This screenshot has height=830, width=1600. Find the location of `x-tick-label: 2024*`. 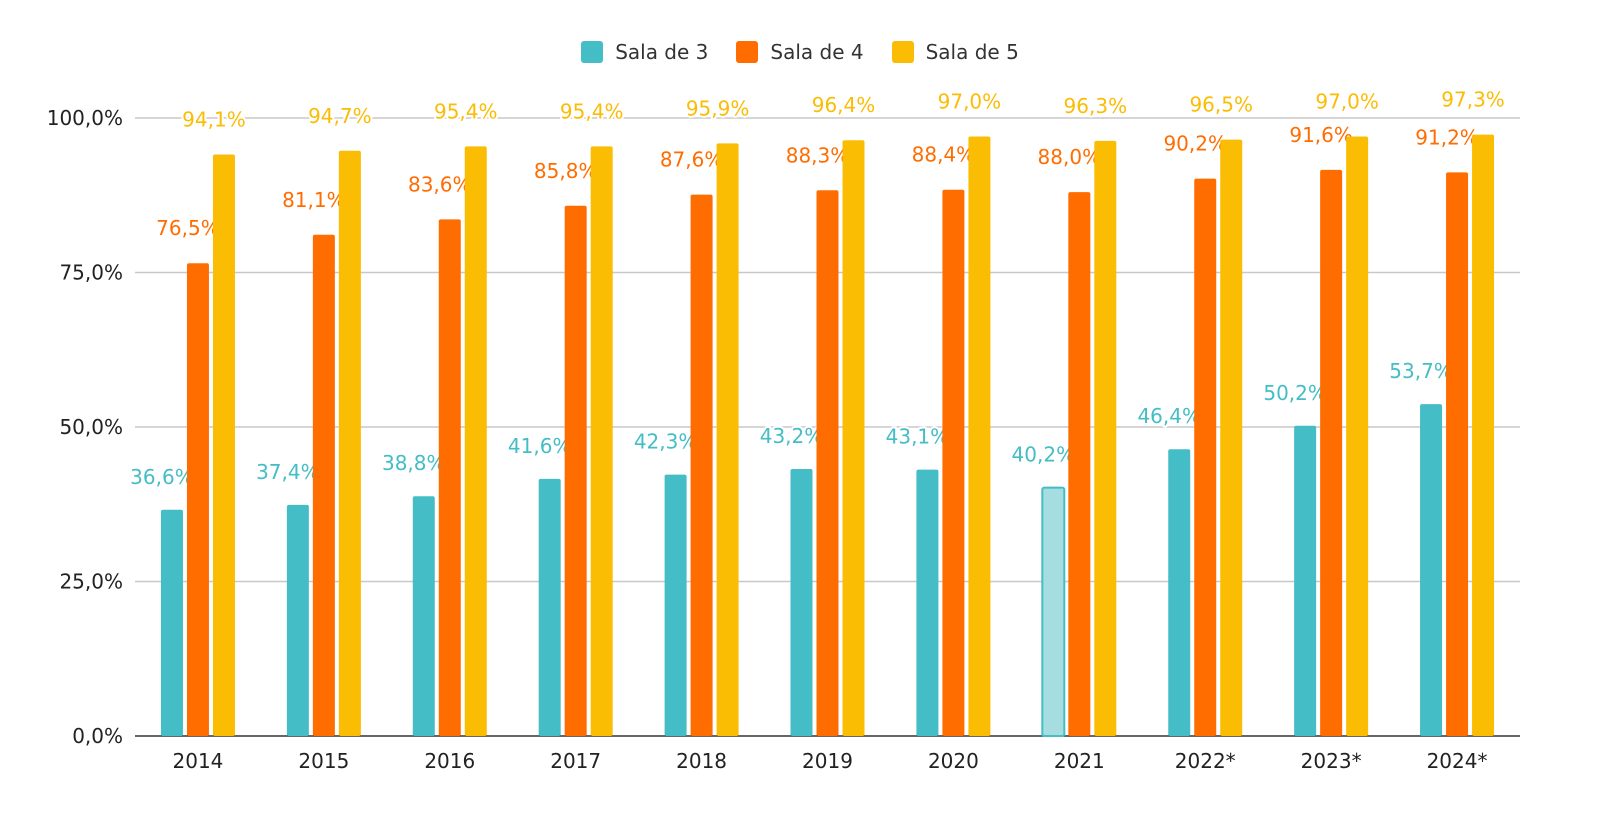

x-tick-label: 2024* is located at coordinates (1457, 761).